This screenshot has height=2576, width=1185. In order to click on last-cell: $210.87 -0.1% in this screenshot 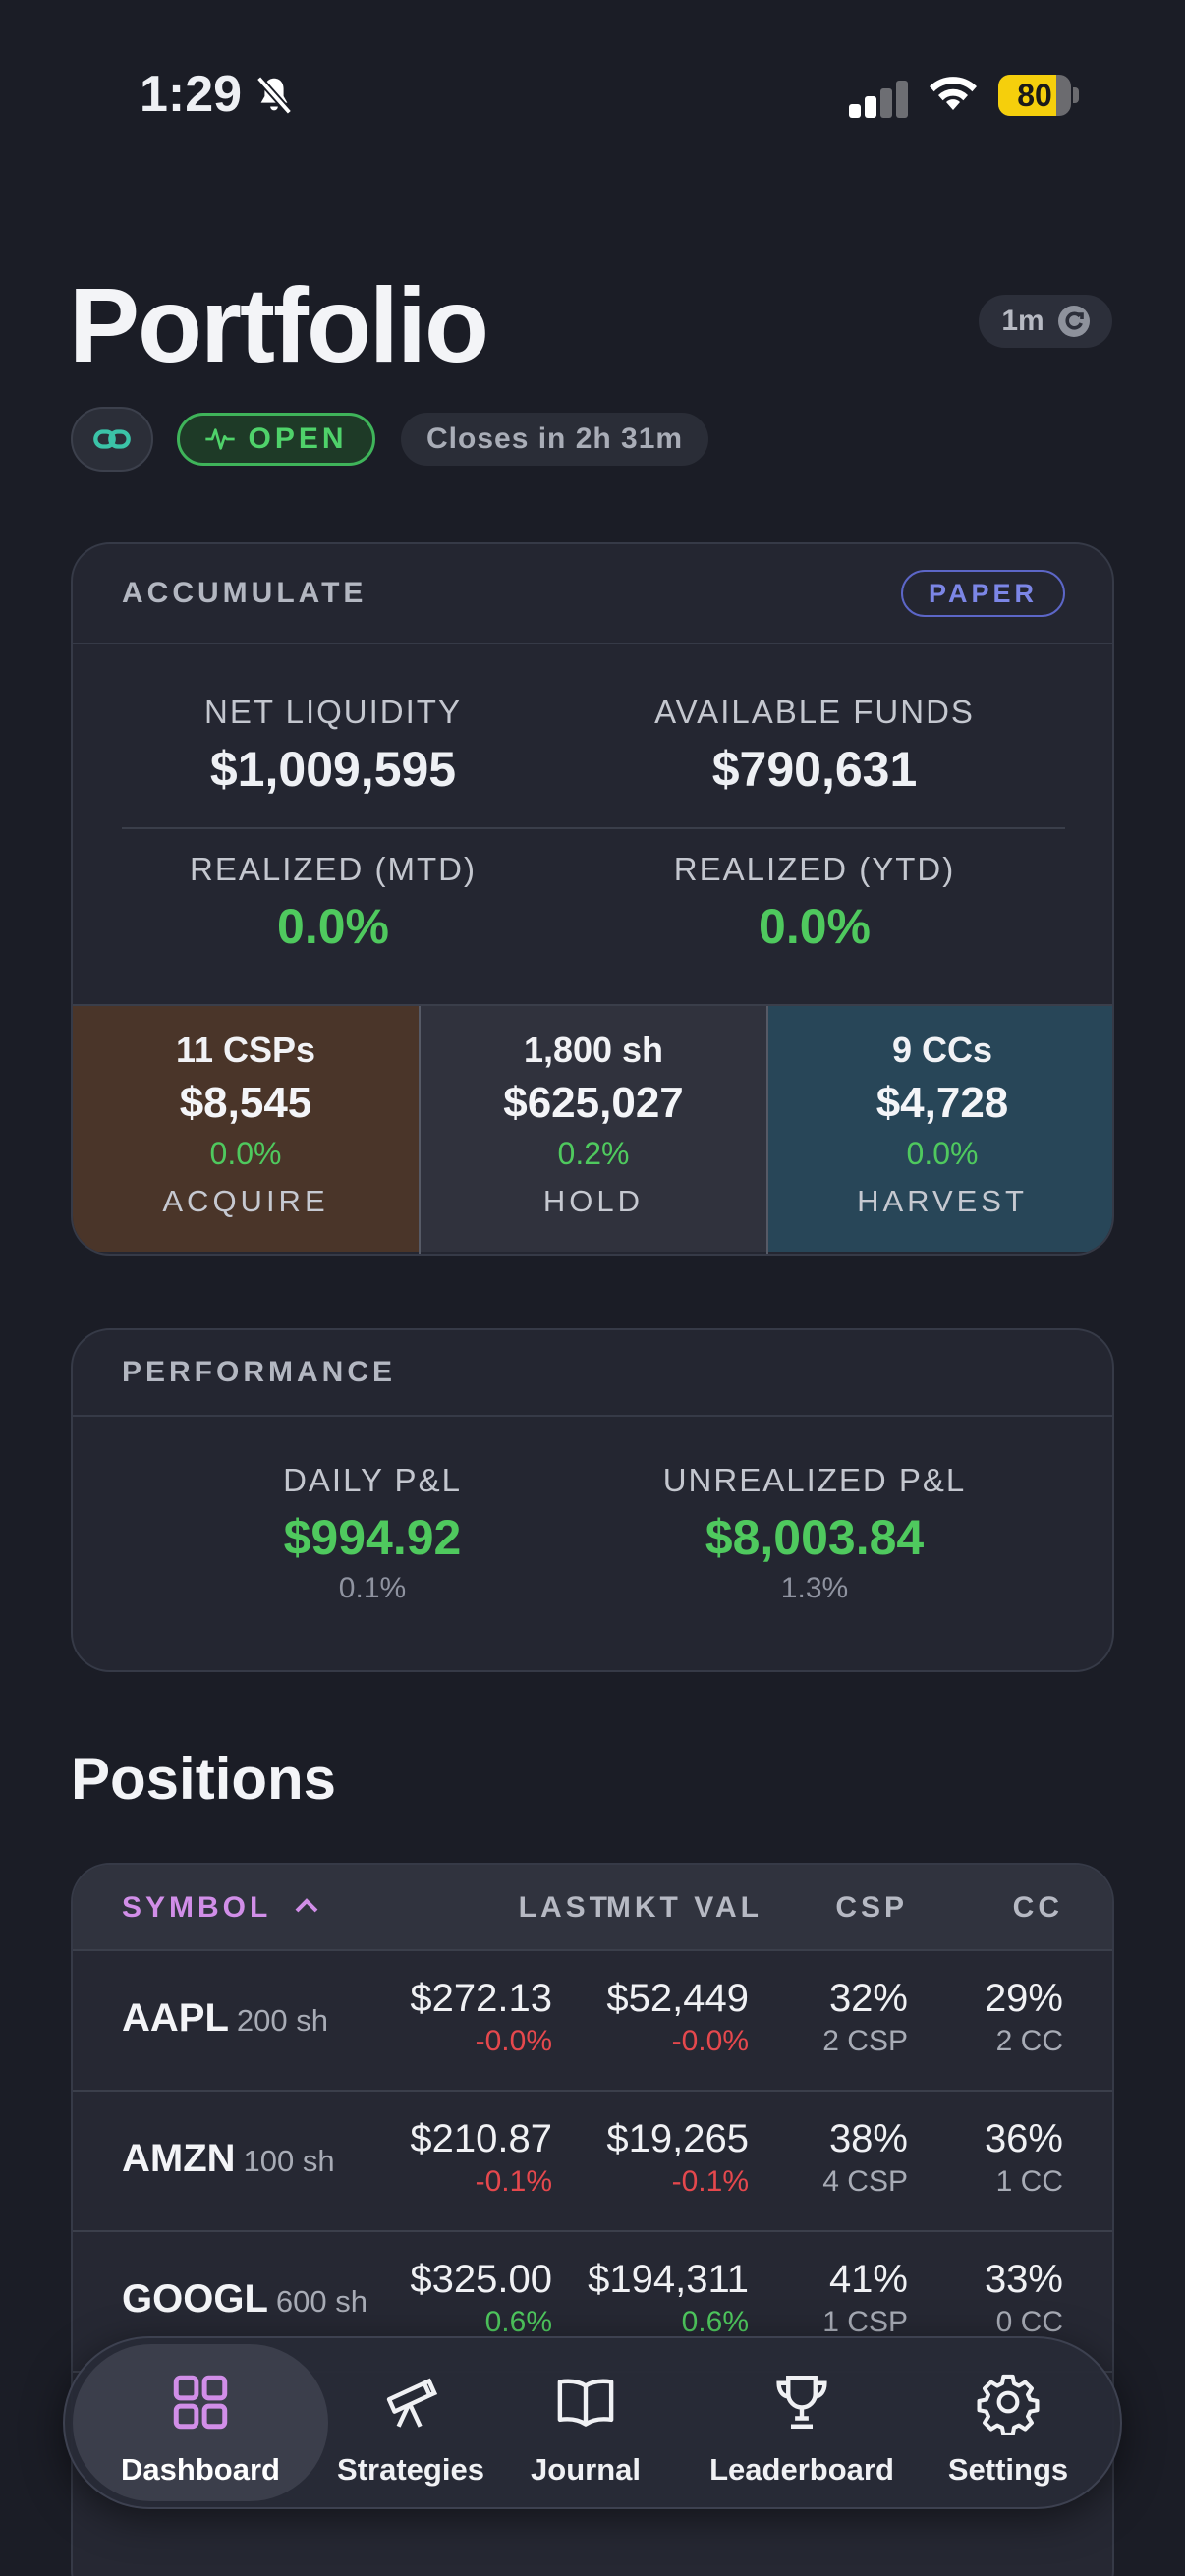, I will do `click(481, 2158)`.